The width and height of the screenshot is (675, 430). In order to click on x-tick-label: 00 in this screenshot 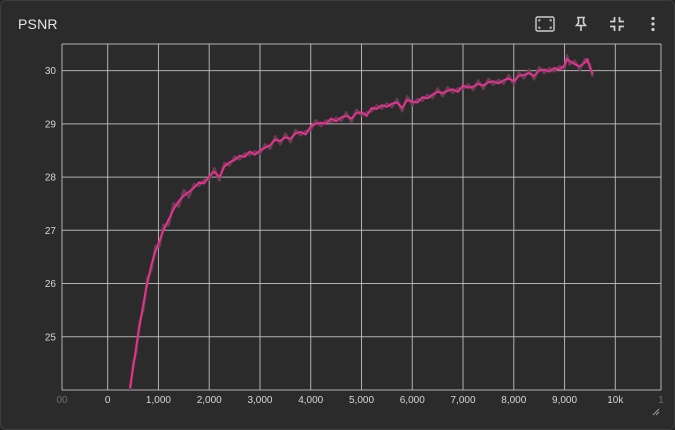, I will do `click(62, 400)`.